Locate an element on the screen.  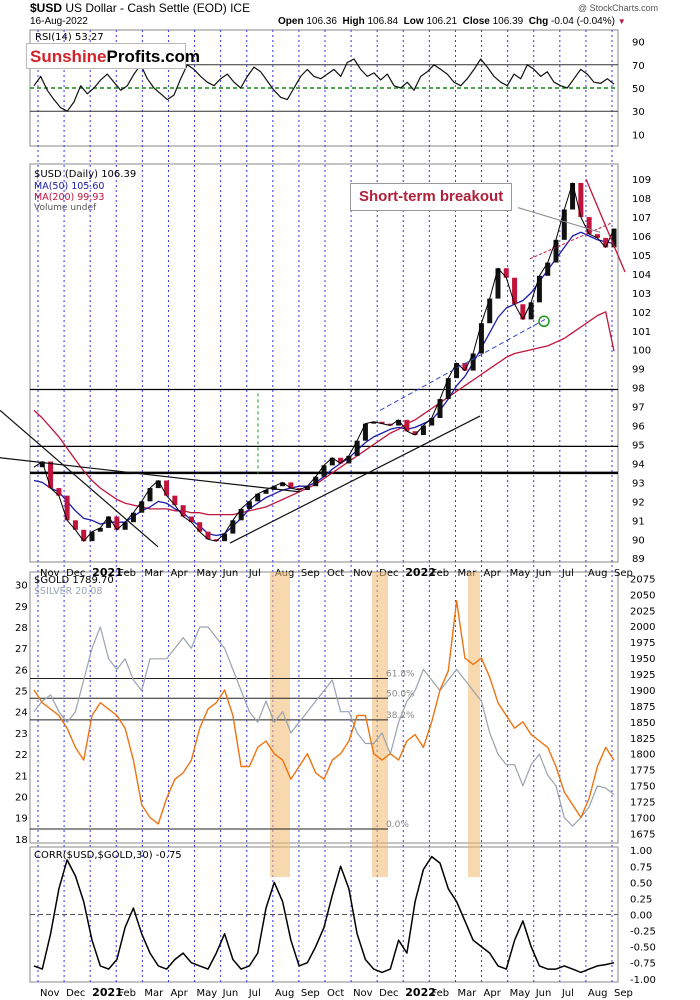
usd-y-tick: 90 is located at coordinates (638, 540).